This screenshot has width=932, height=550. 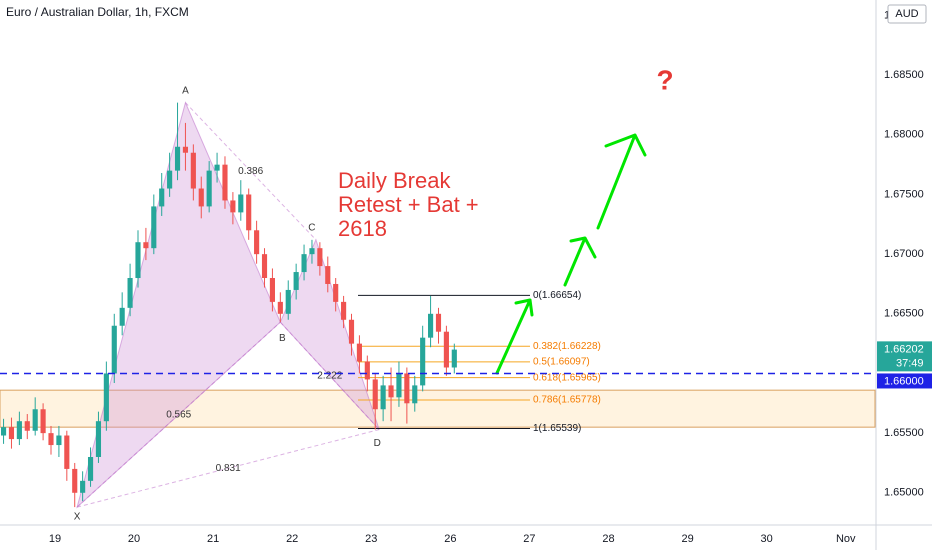 I want to click on zone, so click(x=438, y=408).